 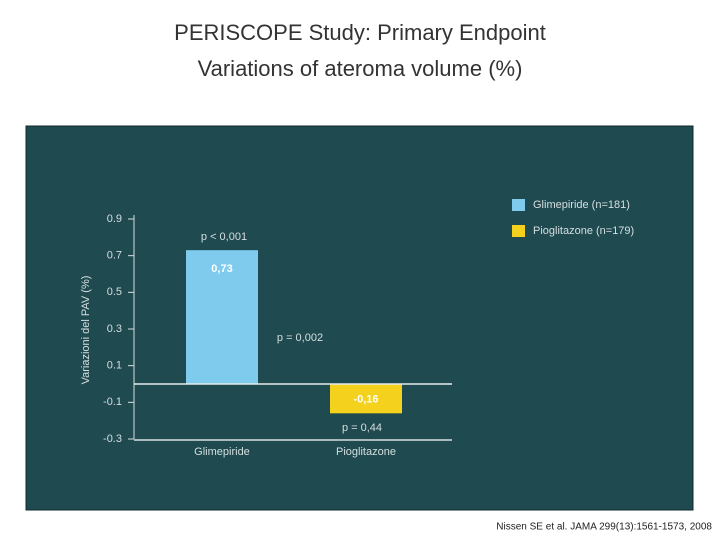 I want to click on y-axis-label: Variazioni del PAV (%), so click(x=86, y=330).